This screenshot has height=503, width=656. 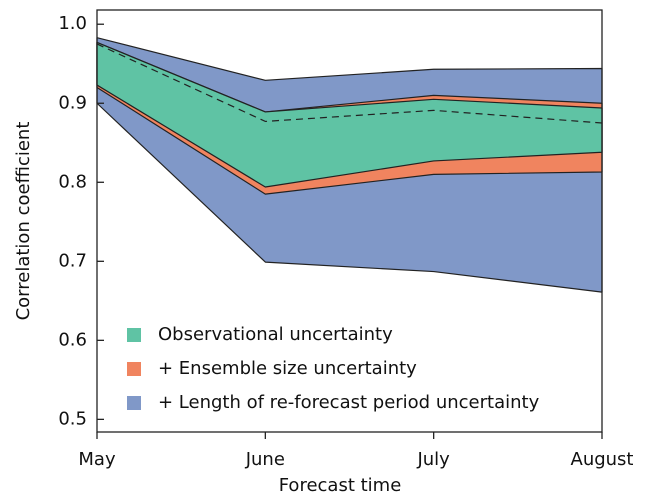 What do you see at coordinates (287, 368) in the screenshot?
I see `legend-label: + Ensemble size uncertainty` at bounding box center [287, 368].